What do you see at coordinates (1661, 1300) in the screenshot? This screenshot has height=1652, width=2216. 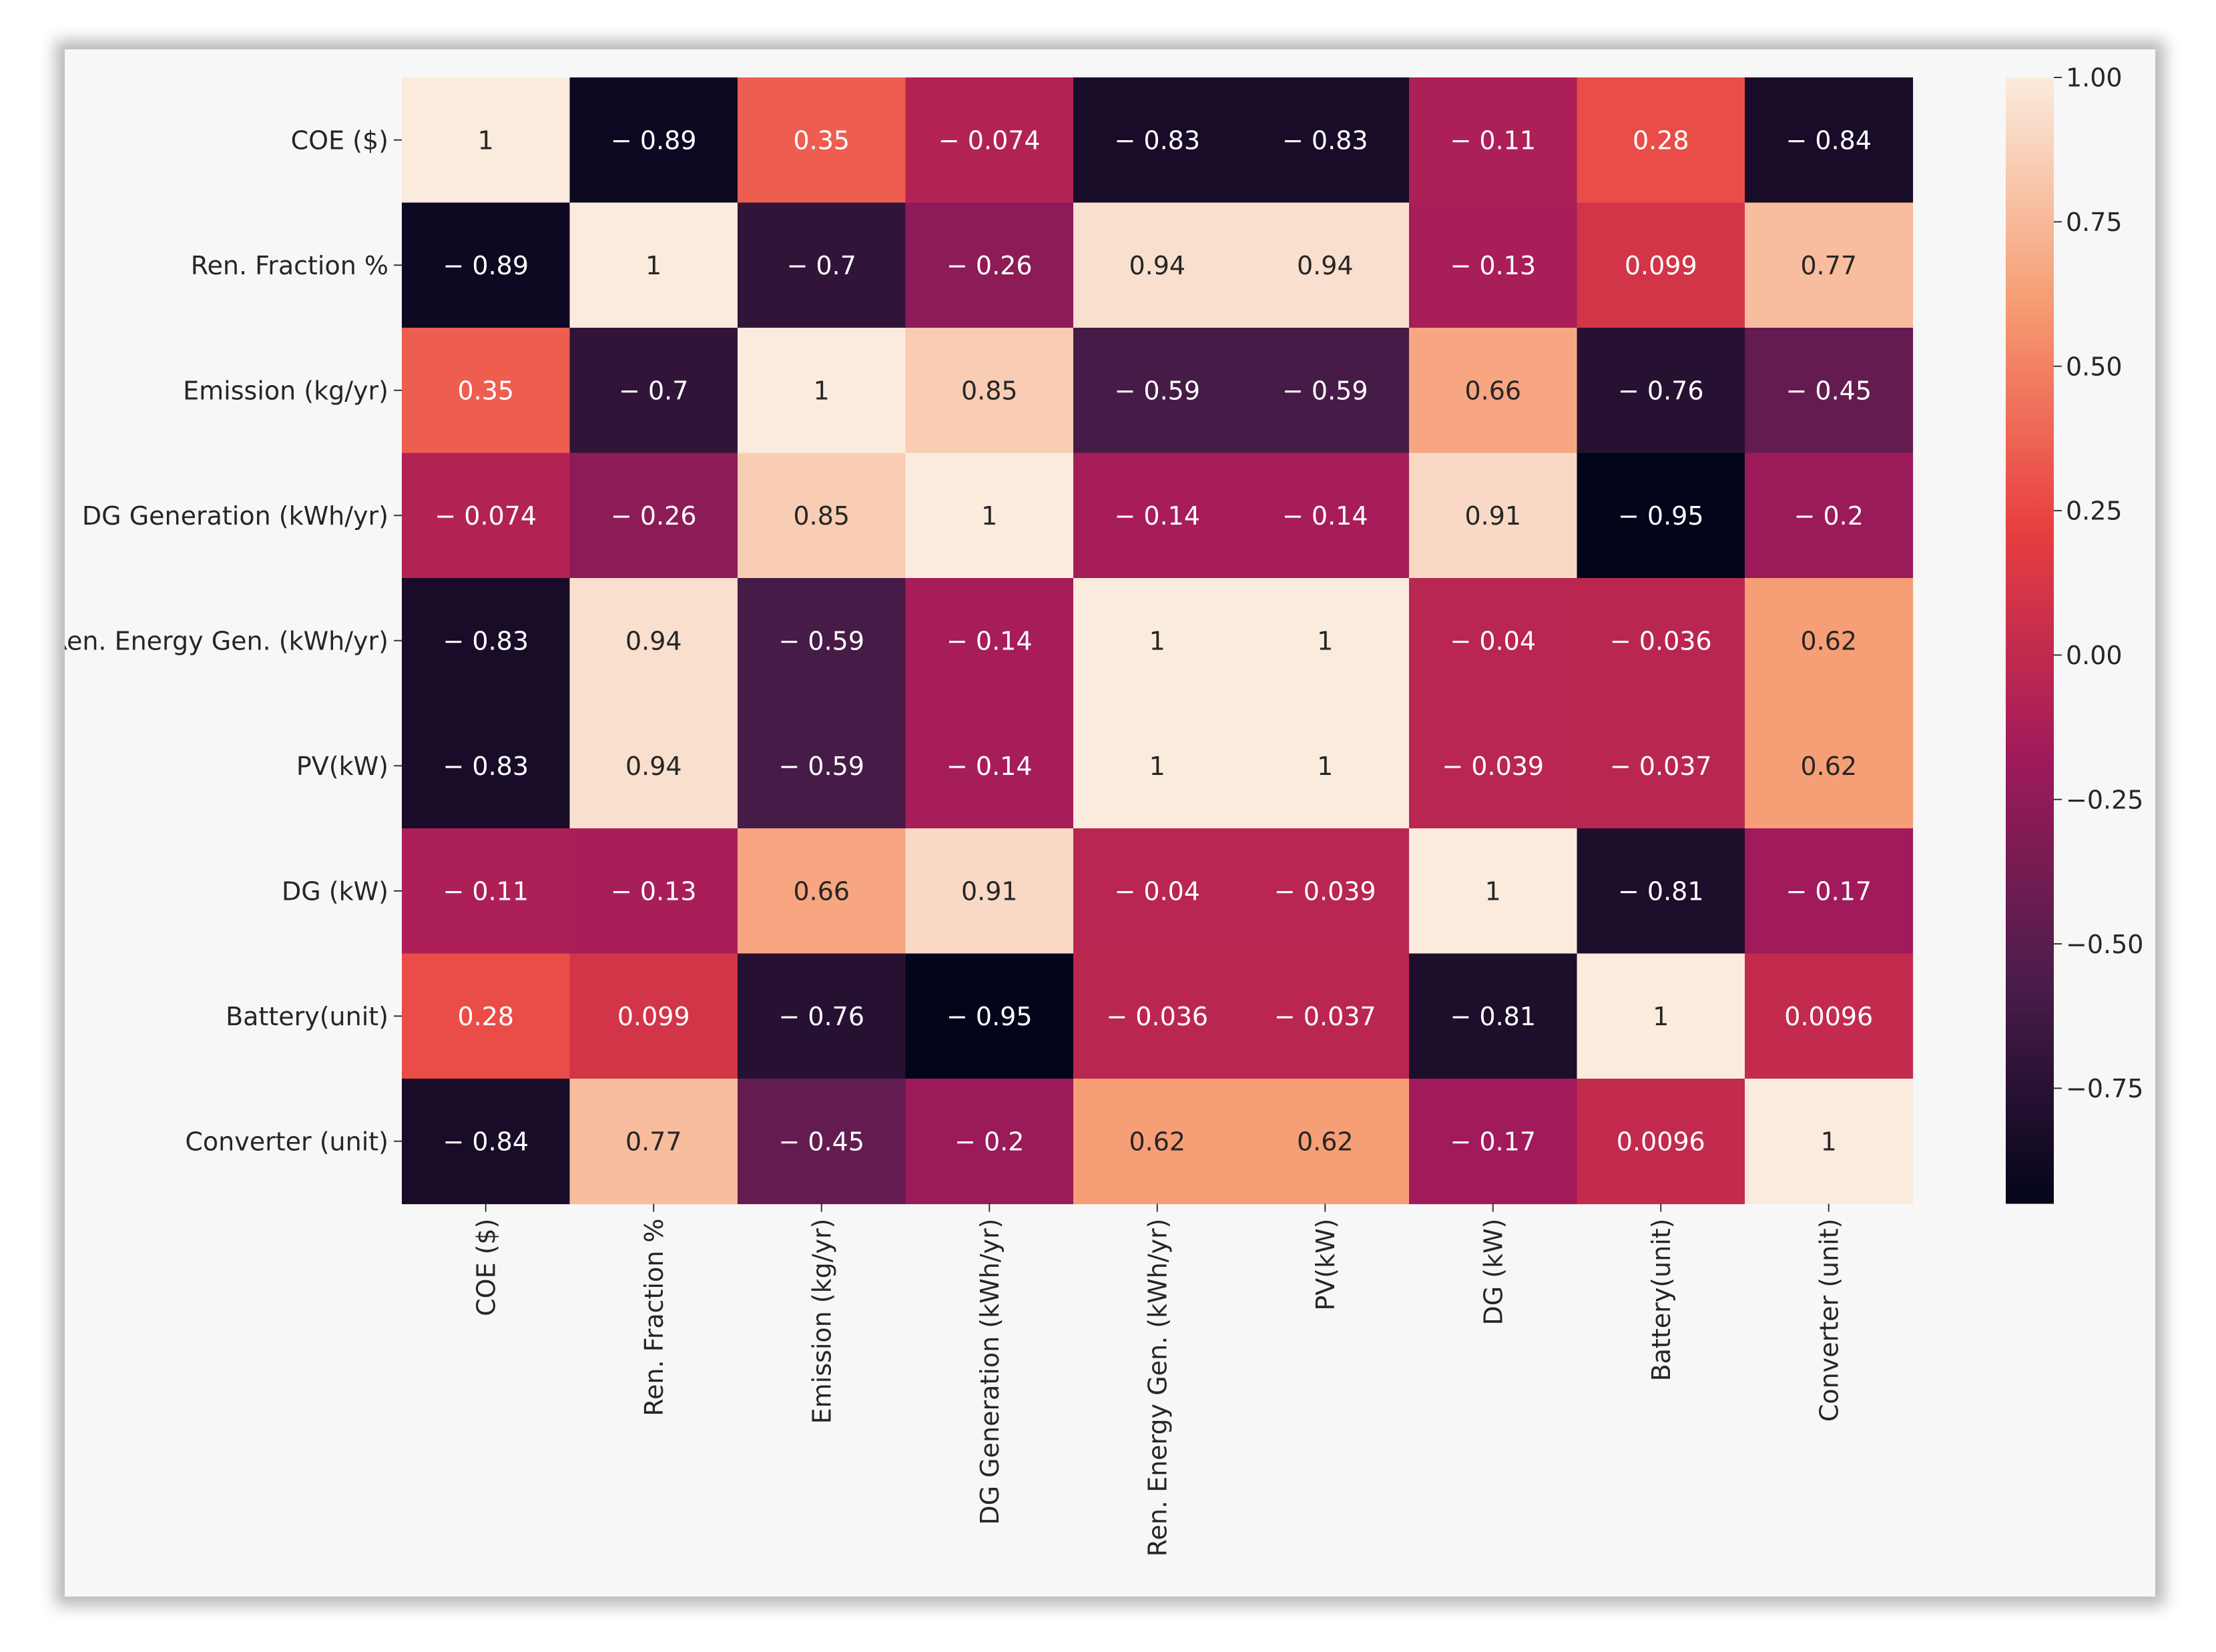 I see `x-tick-label: Battery(unit)` at bounding box center [1661, 1300].